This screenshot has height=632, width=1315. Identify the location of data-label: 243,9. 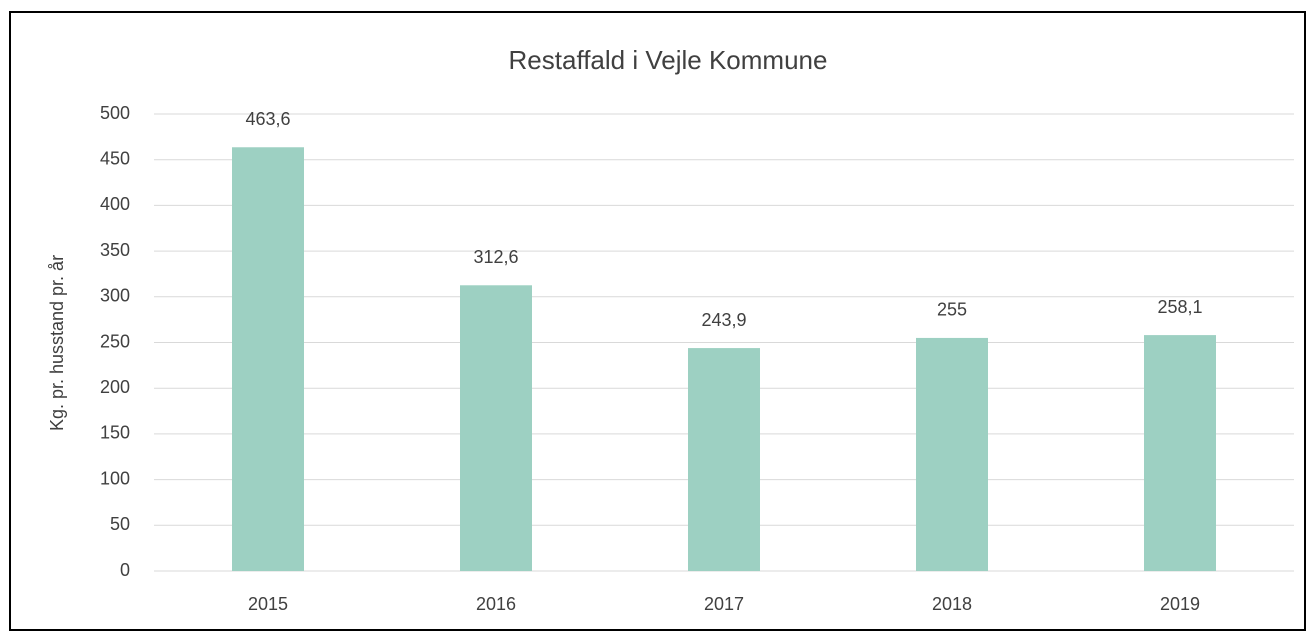
(723, 320).